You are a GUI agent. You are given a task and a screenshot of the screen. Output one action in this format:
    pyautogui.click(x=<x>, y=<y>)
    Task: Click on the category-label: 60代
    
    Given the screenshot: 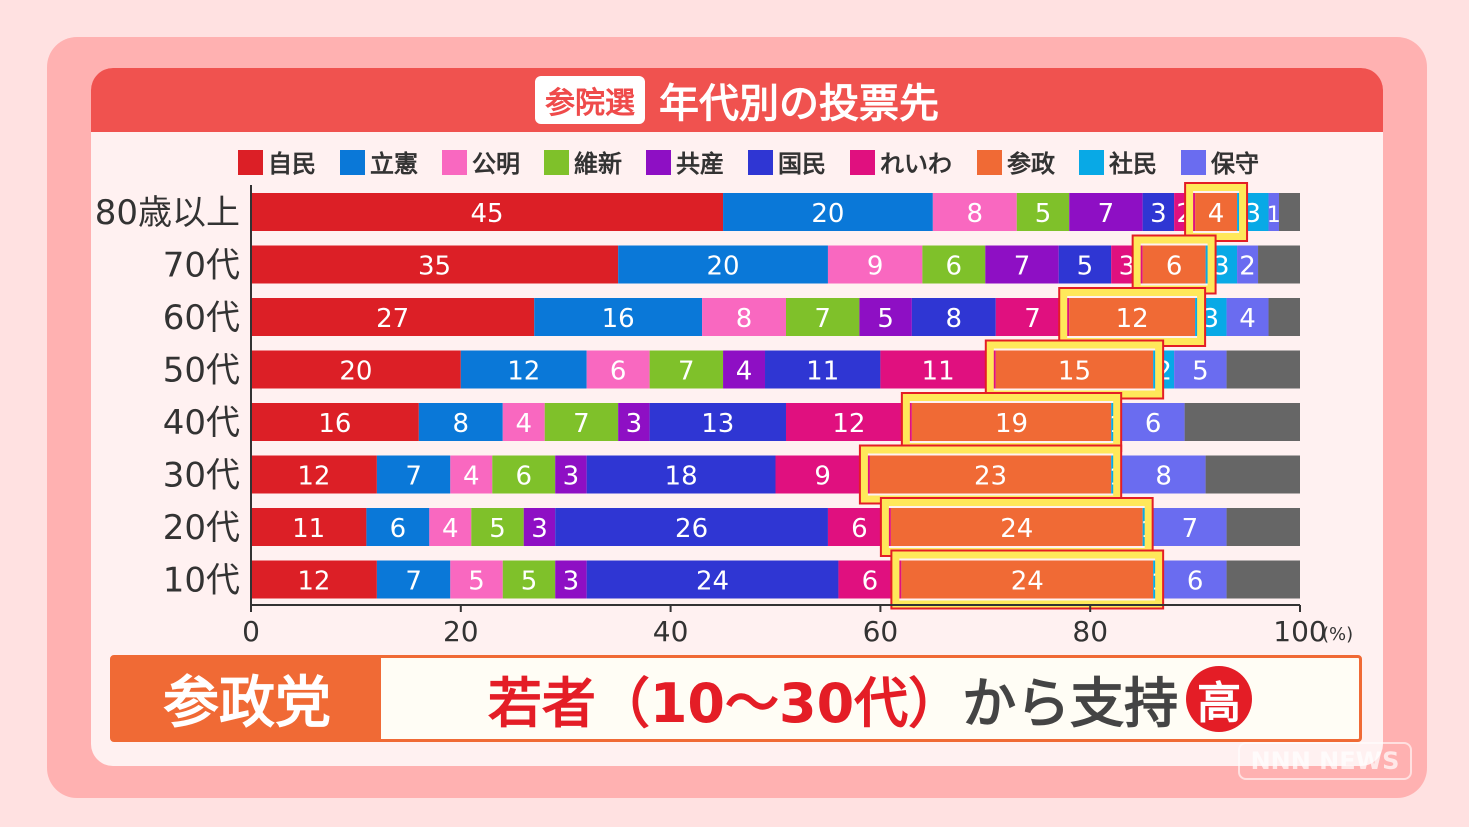 What is the action you would take?
    pyautogui.click(x=201, y=318)
    